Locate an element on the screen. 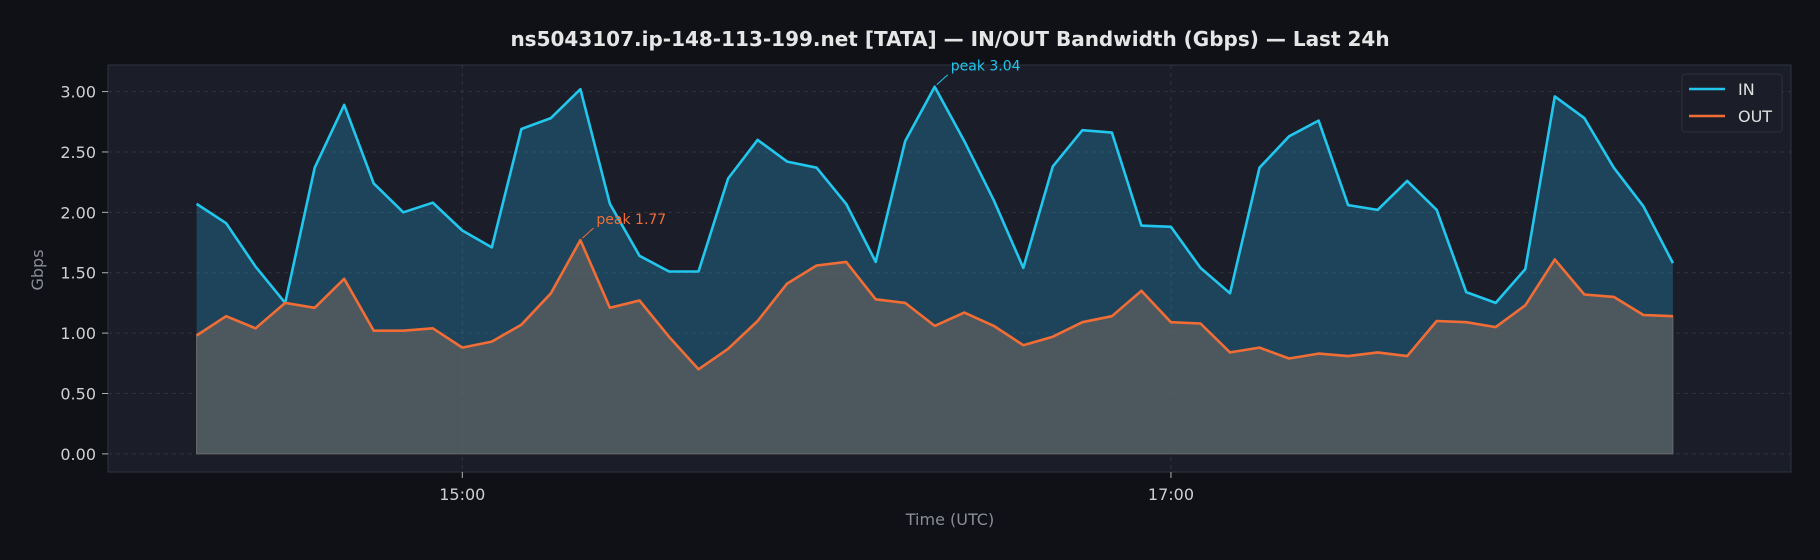  y-tick-label: 3.00 is located at coordinates (78, 92).